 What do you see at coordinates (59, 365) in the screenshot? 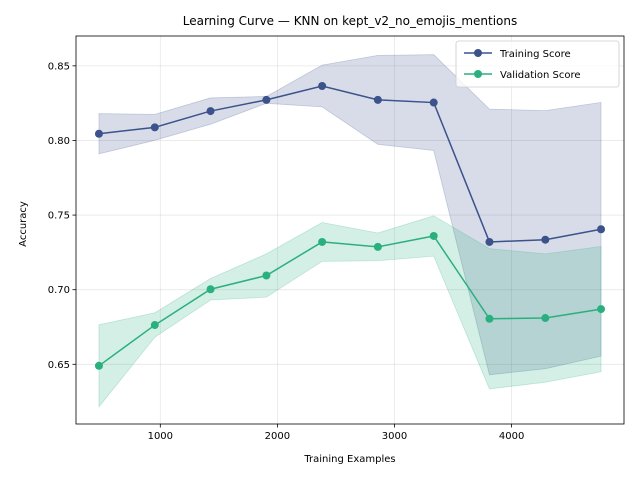
I see `y-tick-label: 0.65` at bounding box center [59, 365].